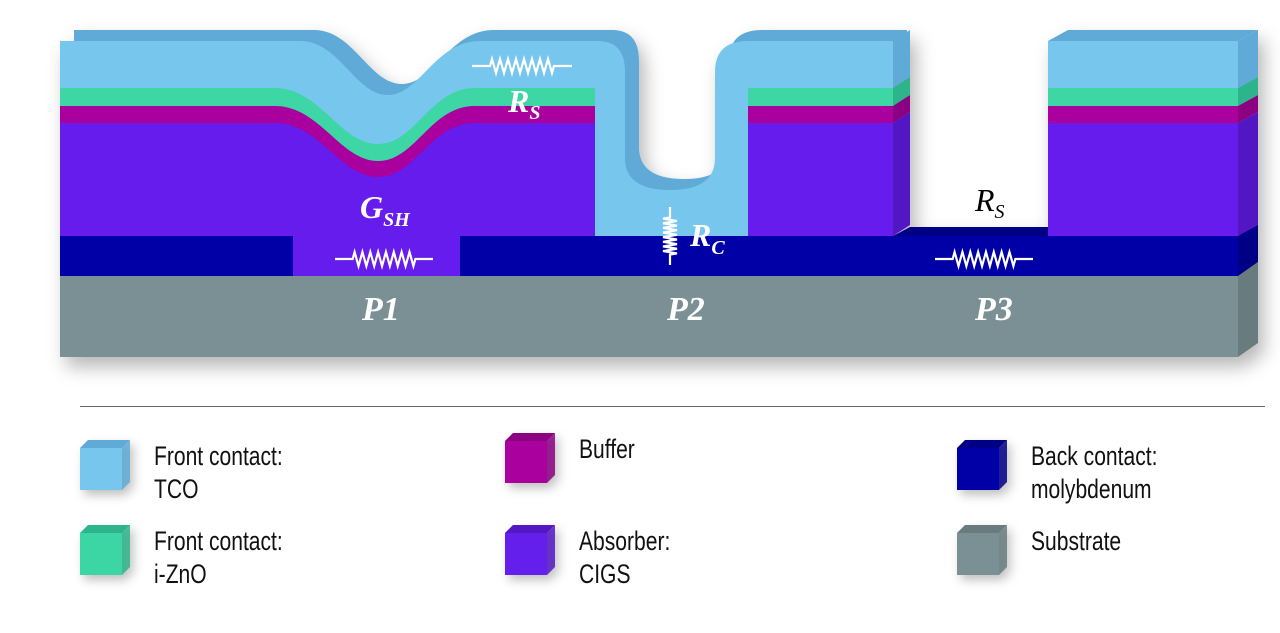 This screenshot has height=633, width=1280. I want to click on legend-item-buffer: Buffer, so click(578, 458).